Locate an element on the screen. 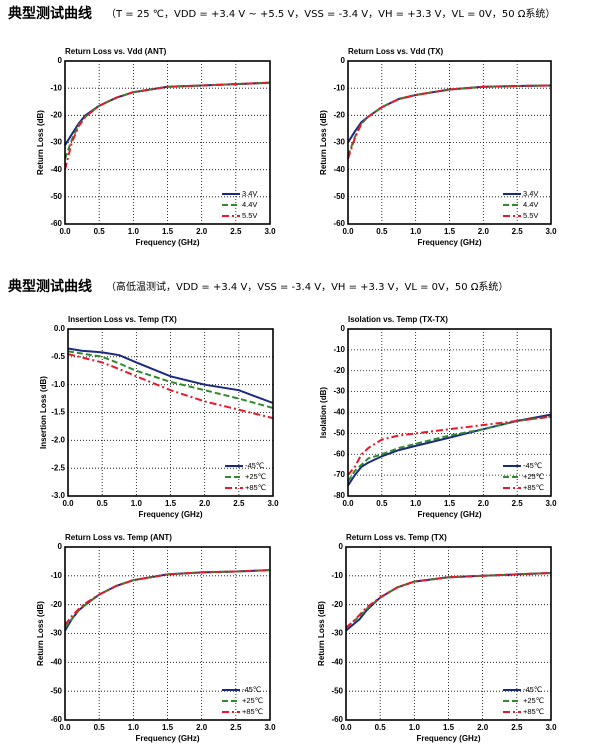  chart-title: Insertion Loss vs. Temp (TX) is located at coordinates (122, 319).